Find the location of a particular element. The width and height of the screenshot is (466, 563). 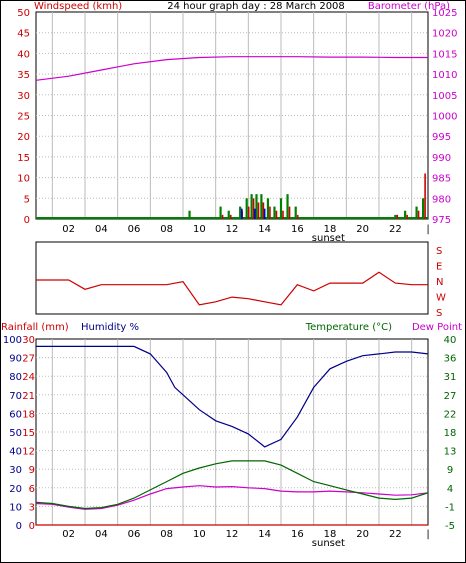

wind-x-tick-label: 20 is located at coordinates (362, 229).